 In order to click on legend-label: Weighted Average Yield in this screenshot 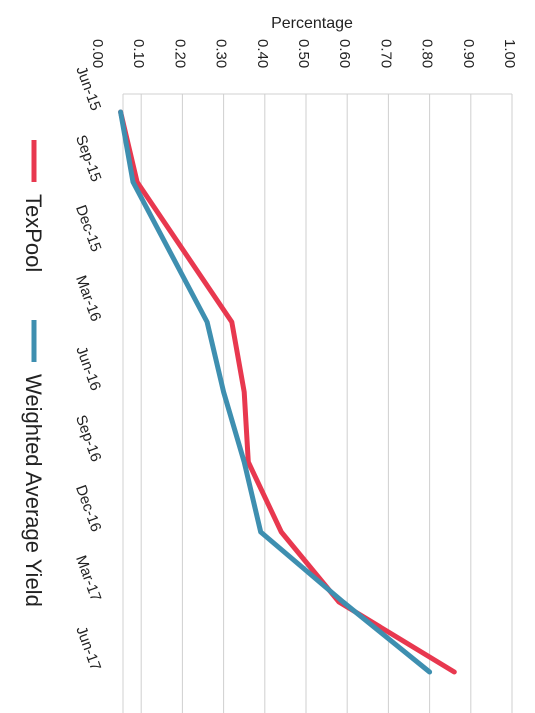, I will do `click(33, 490)`.